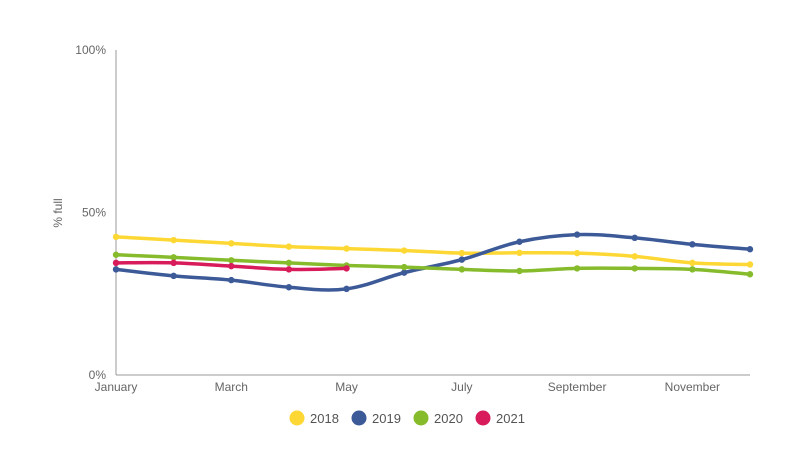 The image size is (800, 450). I want to click on x-tick-label: January, so click(116, 387).